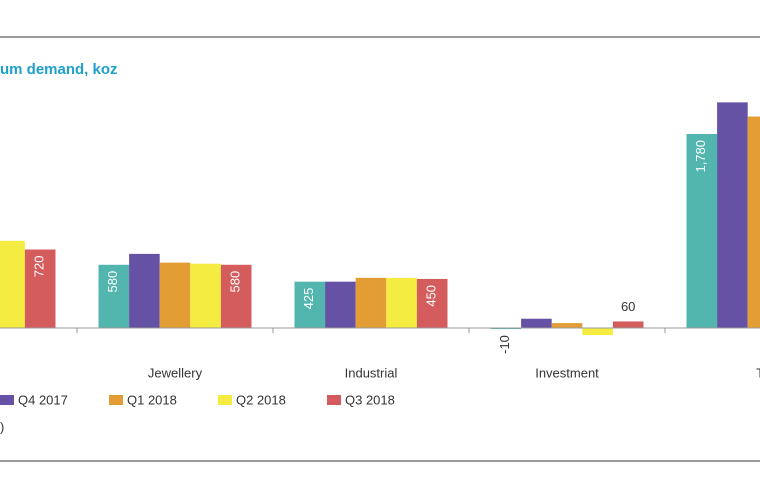 The image size is (760, 497). What do you see at coordinates (700, 156) in the screenshot?
I see `value-label: 1,780` at bounding box center [700, 156].